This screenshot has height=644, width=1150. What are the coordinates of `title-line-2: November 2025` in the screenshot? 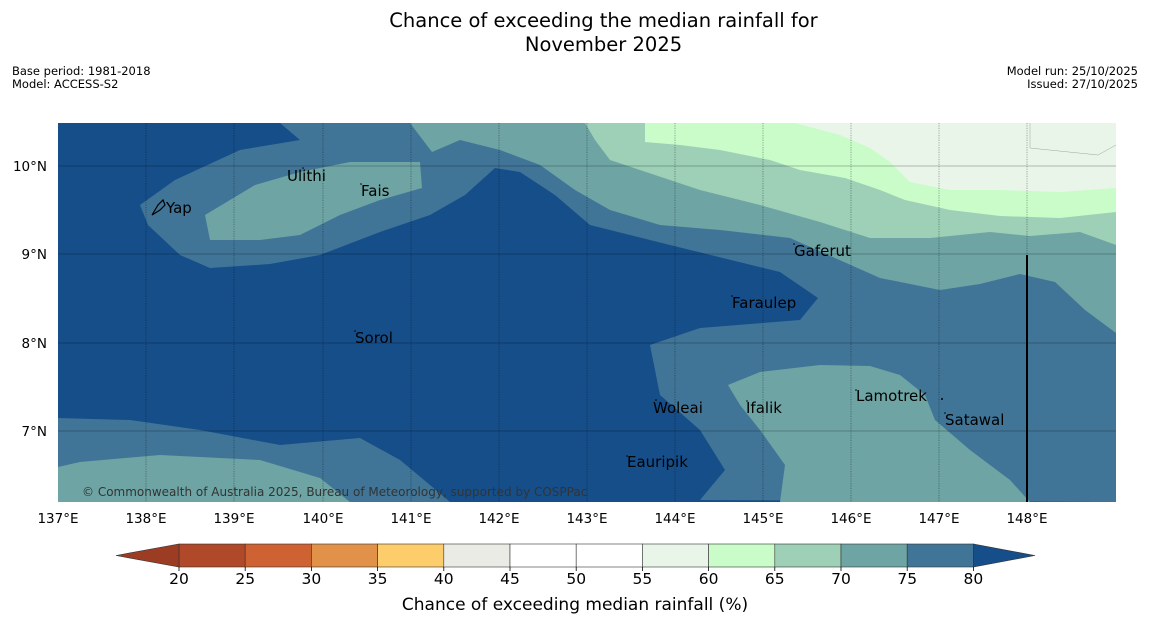 It's located at (603, 44).